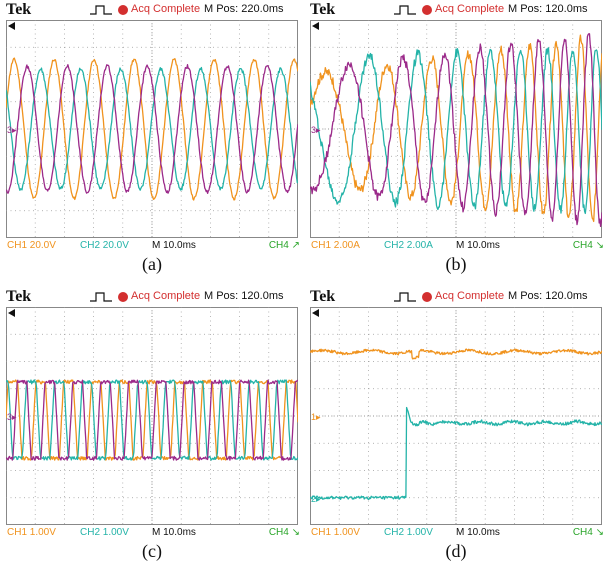 The width and height of the screenshot is (608, 574). What do you see at coordinates (456, 264) in the screenshot?
I see `panel-caption: (b)` at bounding box center [456, 264].